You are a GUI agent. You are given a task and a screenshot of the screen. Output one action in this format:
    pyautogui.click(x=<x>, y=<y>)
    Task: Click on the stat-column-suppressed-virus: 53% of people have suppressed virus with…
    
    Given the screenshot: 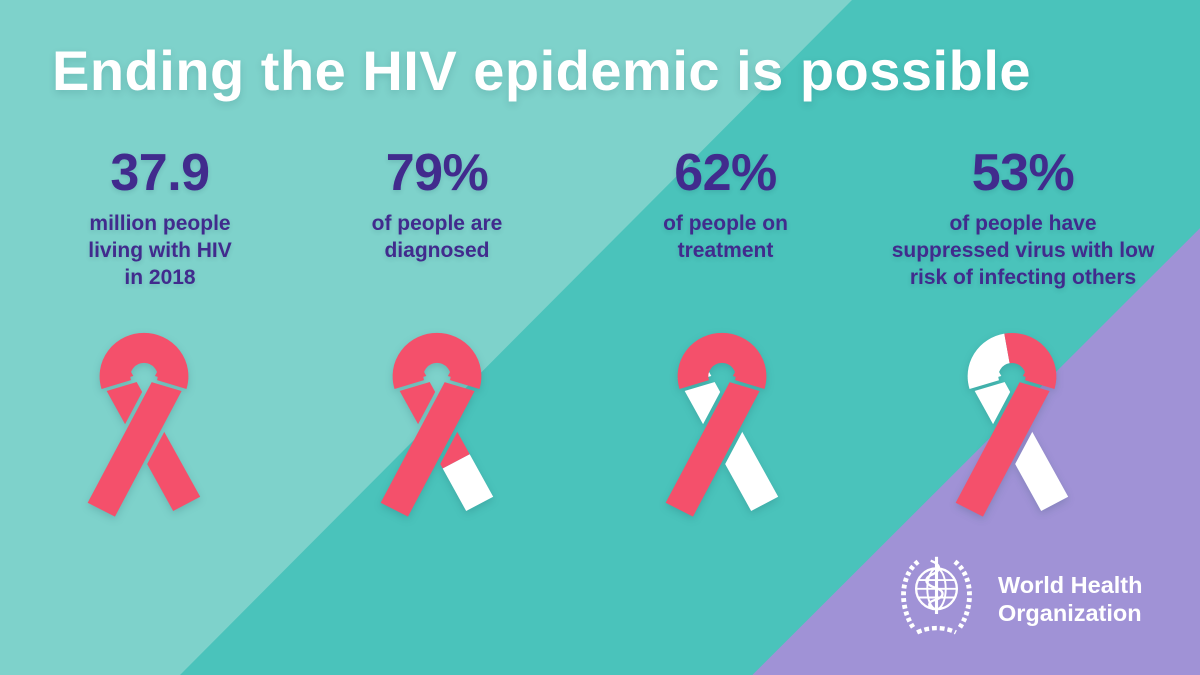 What is the action you would take?
    pyautogui.click(x=1023, y=218)
    